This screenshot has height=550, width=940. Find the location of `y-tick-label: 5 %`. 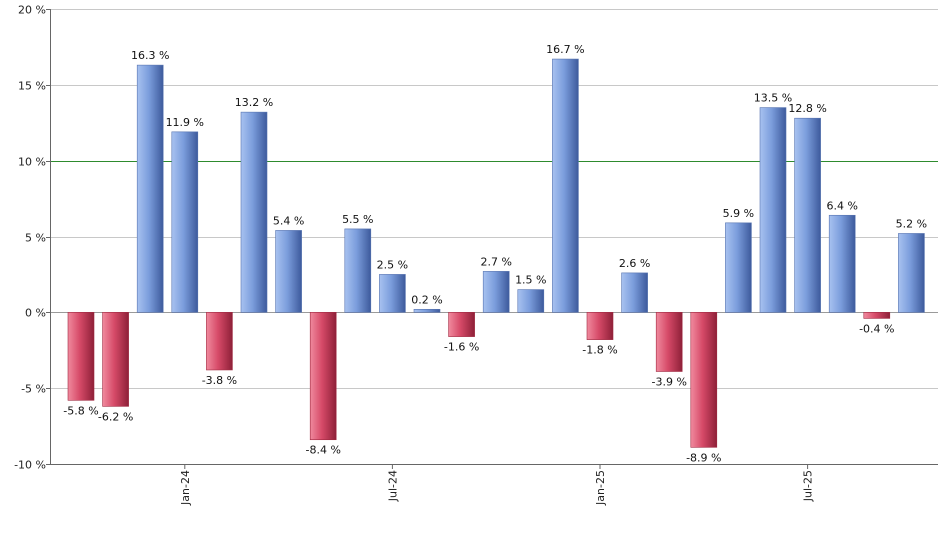

y-tick-label: 5 % is located at coordinates (35, 238).